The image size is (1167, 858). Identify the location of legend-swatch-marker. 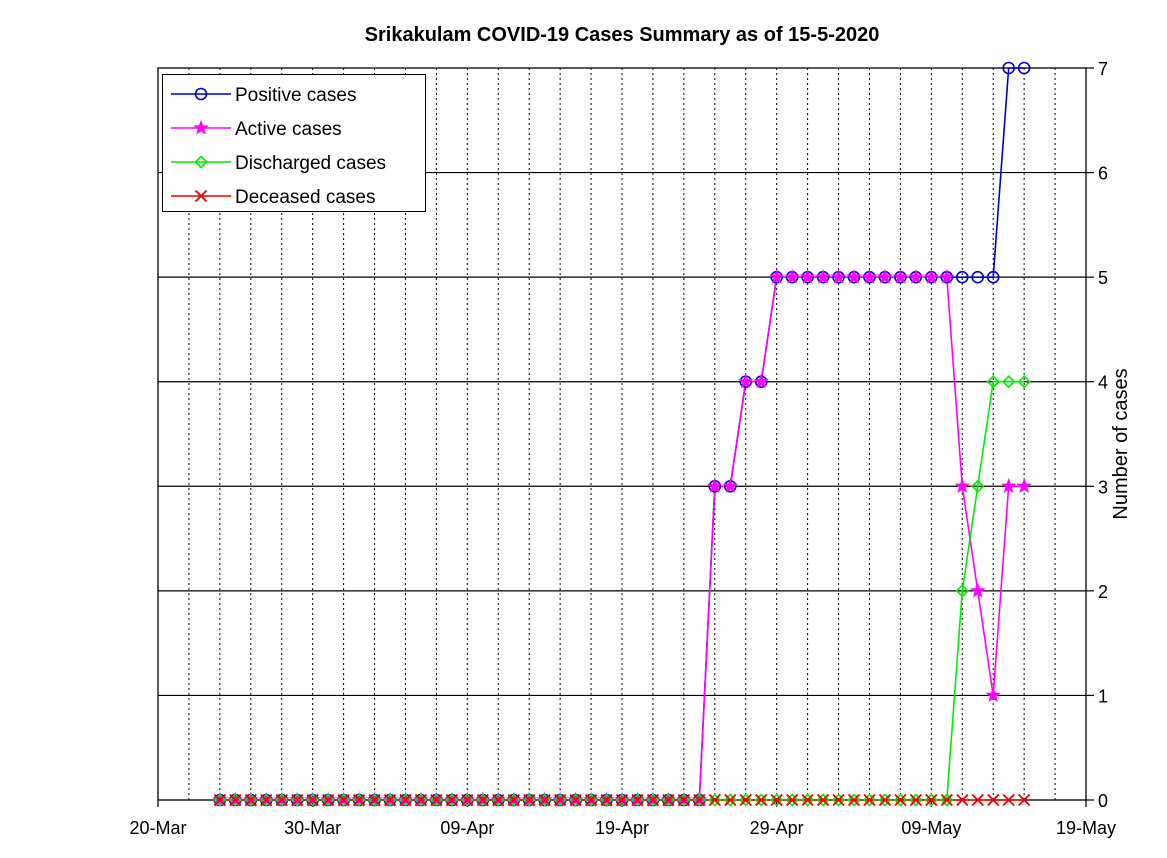
(201, 196).